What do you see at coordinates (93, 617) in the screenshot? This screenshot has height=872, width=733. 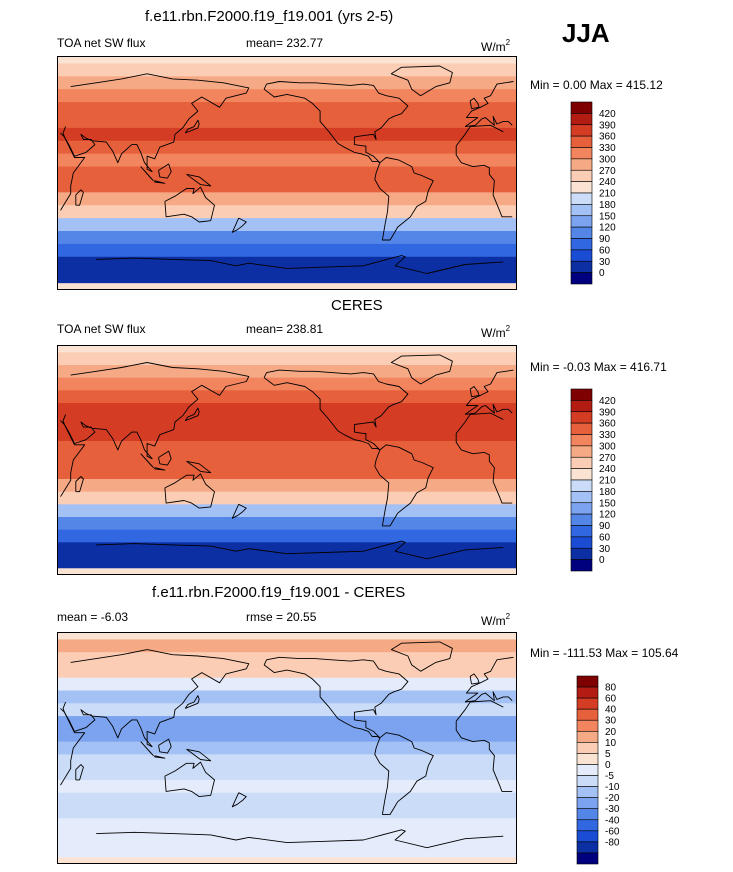 I see `panel-3-mean-label: mean = -6.03` at bounding box center [93, 617].